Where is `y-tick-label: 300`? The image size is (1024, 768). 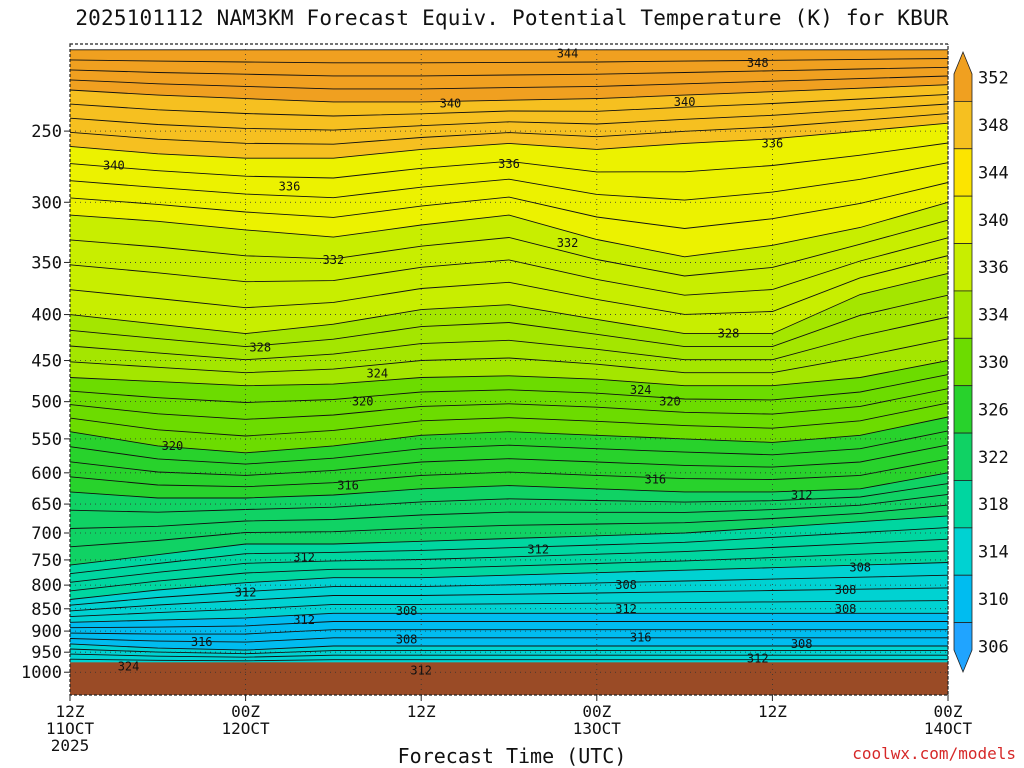
y-tick-label: 300 is located at coordinates (46, 203).